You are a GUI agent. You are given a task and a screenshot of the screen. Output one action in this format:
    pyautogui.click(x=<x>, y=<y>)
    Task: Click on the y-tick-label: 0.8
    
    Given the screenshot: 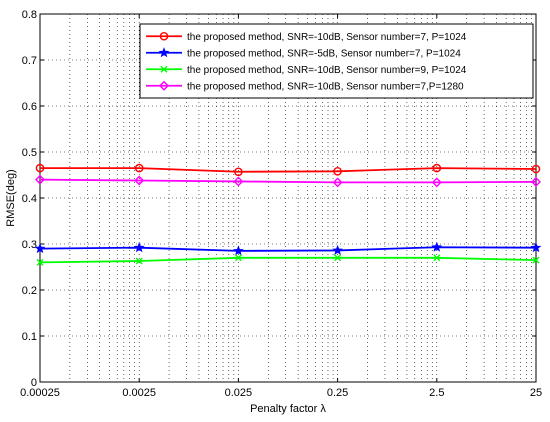 What is the action you would take?
    pyautogui.click(x=29, y=15)
    